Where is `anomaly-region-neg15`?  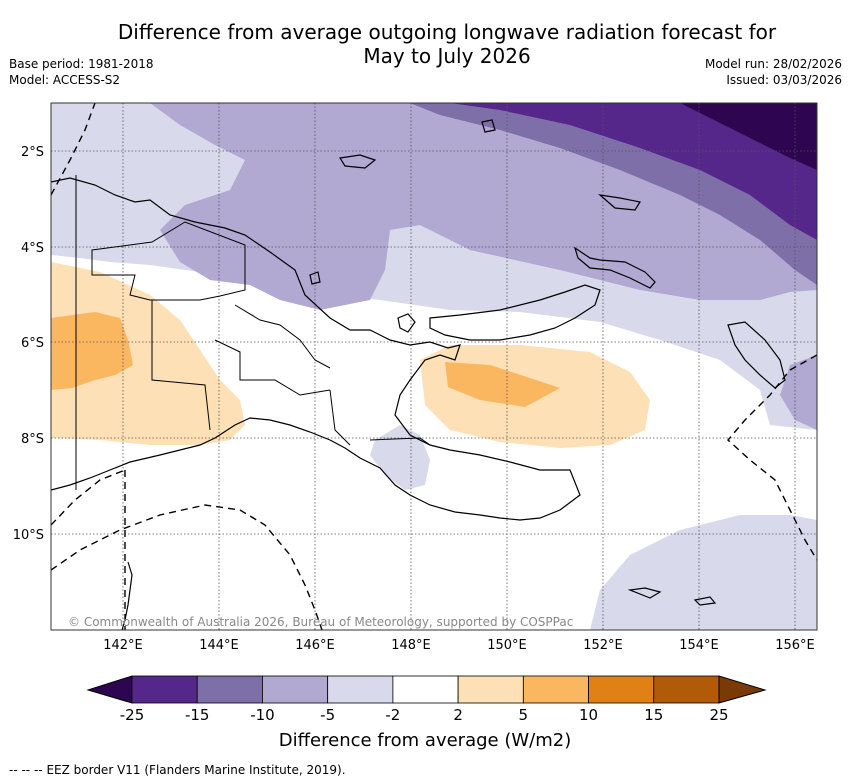
anomaly-region-neg15 is located at coordinates (633, 171).